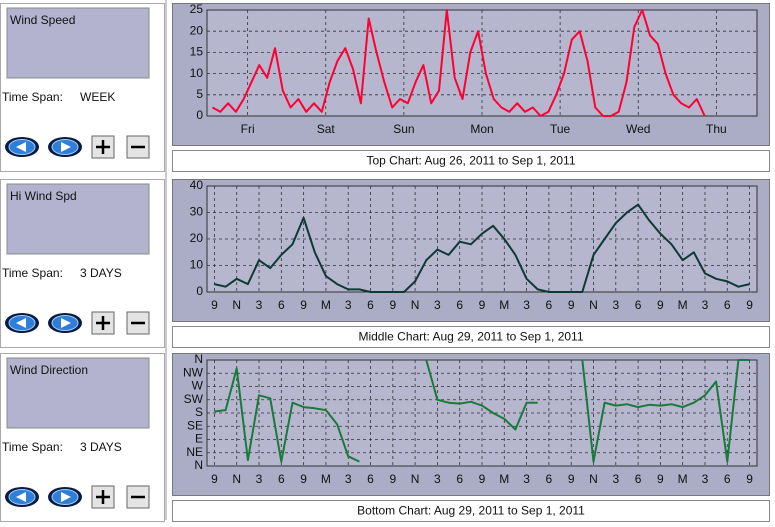  I want to click on y-tick-label: 15, so click(197, 52).